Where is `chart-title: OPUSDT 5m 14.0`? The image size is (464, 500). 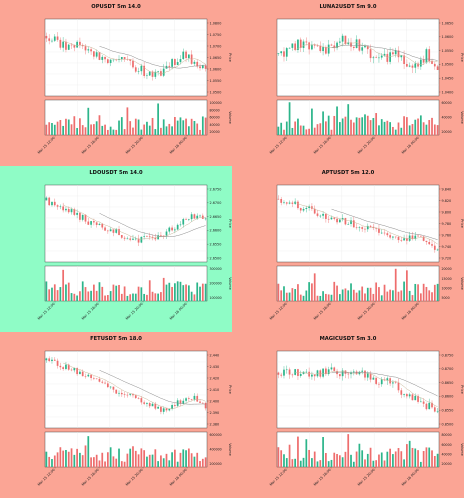 chart-title: OPUSDT 5m 14.0 is located at coordinates (116, 7).